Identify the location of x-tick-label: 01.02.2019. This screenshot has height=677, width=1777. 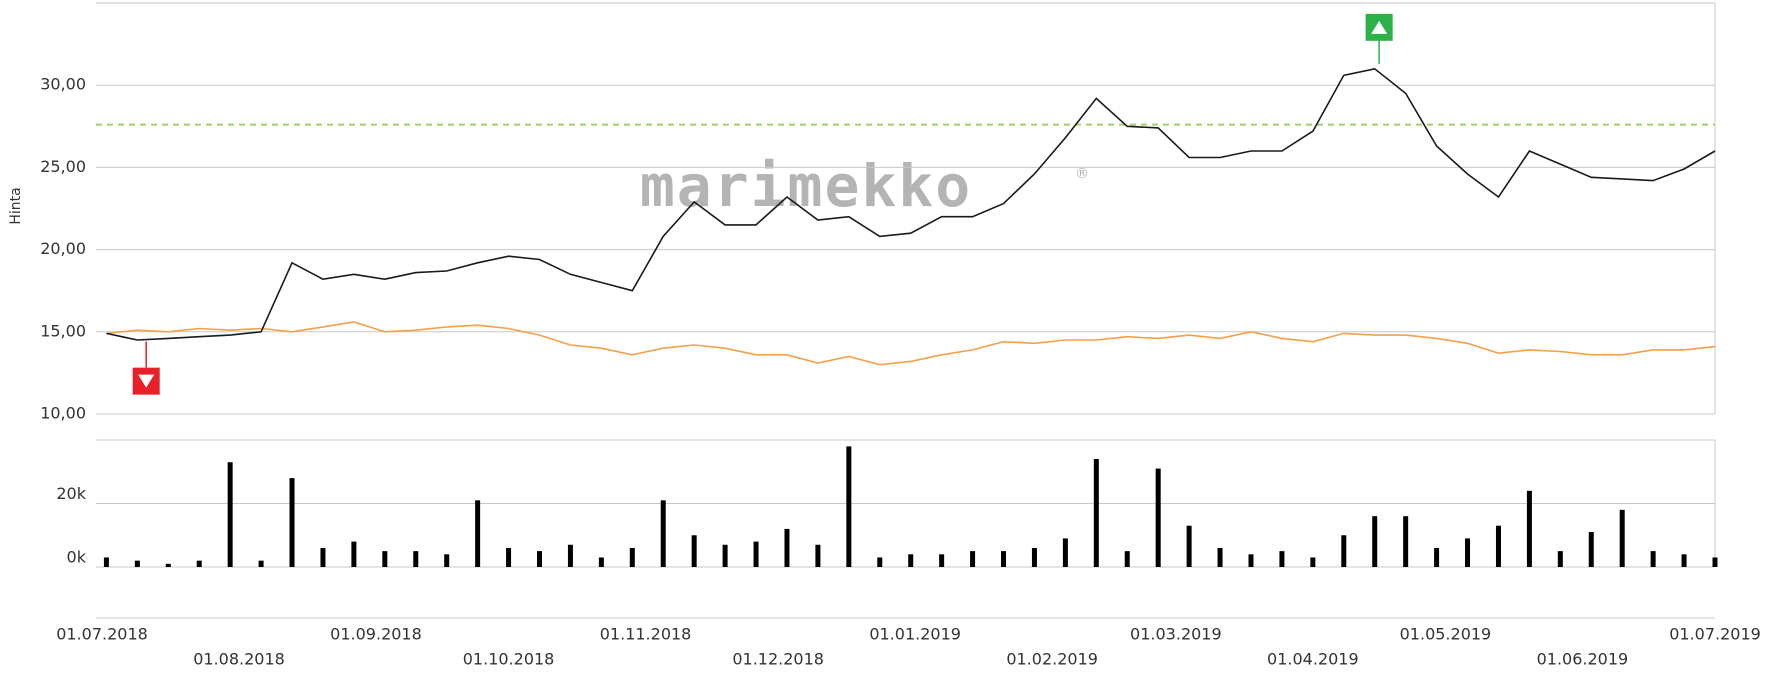
(1052, 659).